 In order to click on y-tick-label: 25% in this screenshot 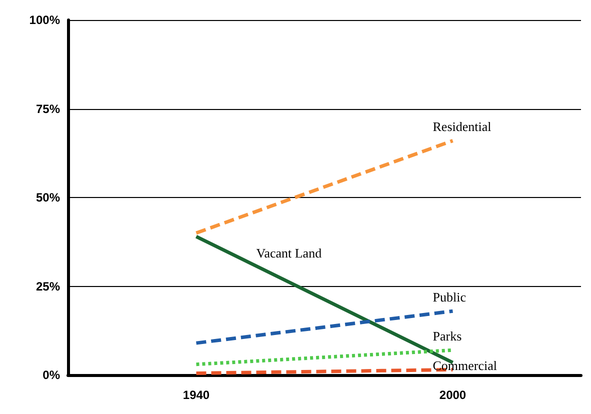, I will do `click(48, 286)`.